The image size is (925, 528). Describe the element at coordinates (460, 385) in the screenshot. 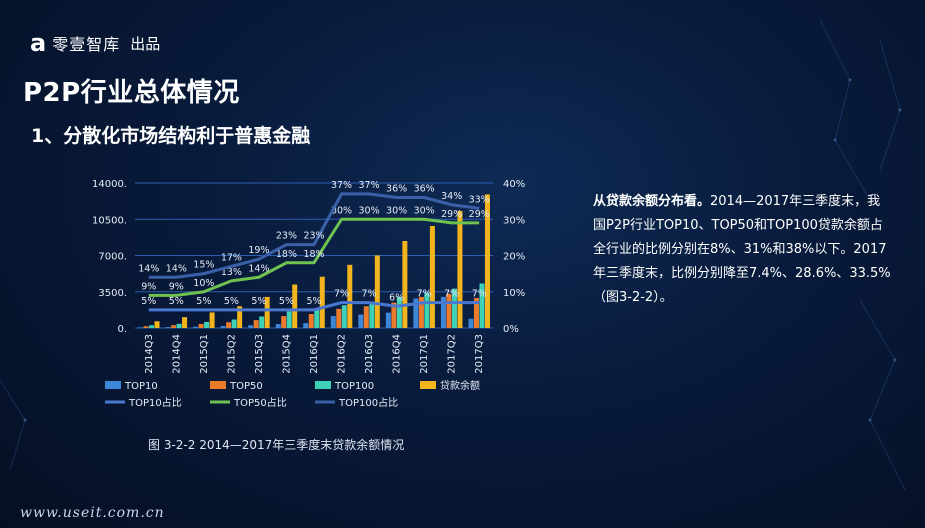

I see `legend-label: 贷款余额` at that location.